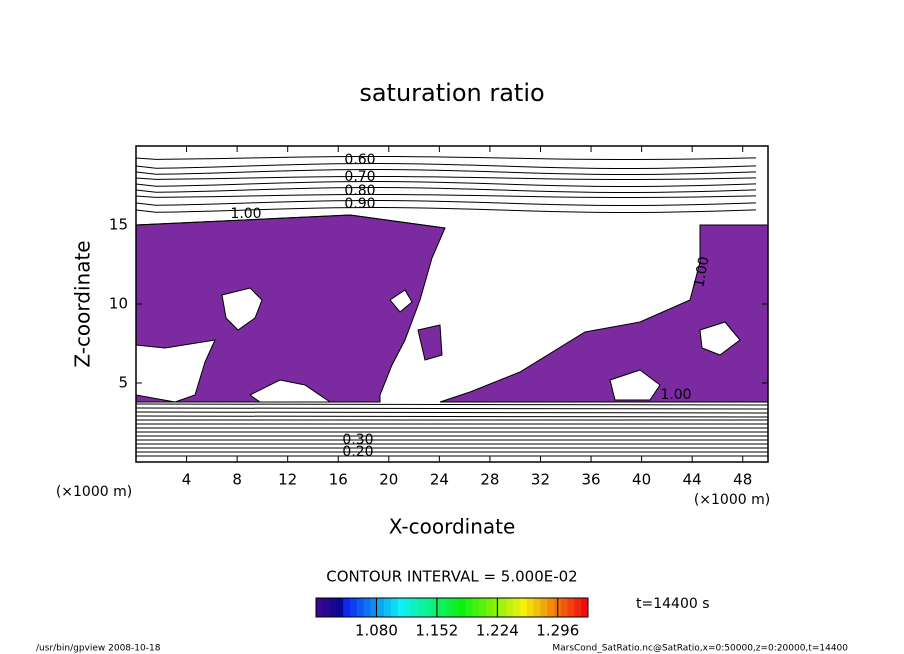 The width and height of the screenshot is (904, 654). Describe the element at coordinates (338, 480) in the screenshot. I see `x-tick-label: 16` at that location.